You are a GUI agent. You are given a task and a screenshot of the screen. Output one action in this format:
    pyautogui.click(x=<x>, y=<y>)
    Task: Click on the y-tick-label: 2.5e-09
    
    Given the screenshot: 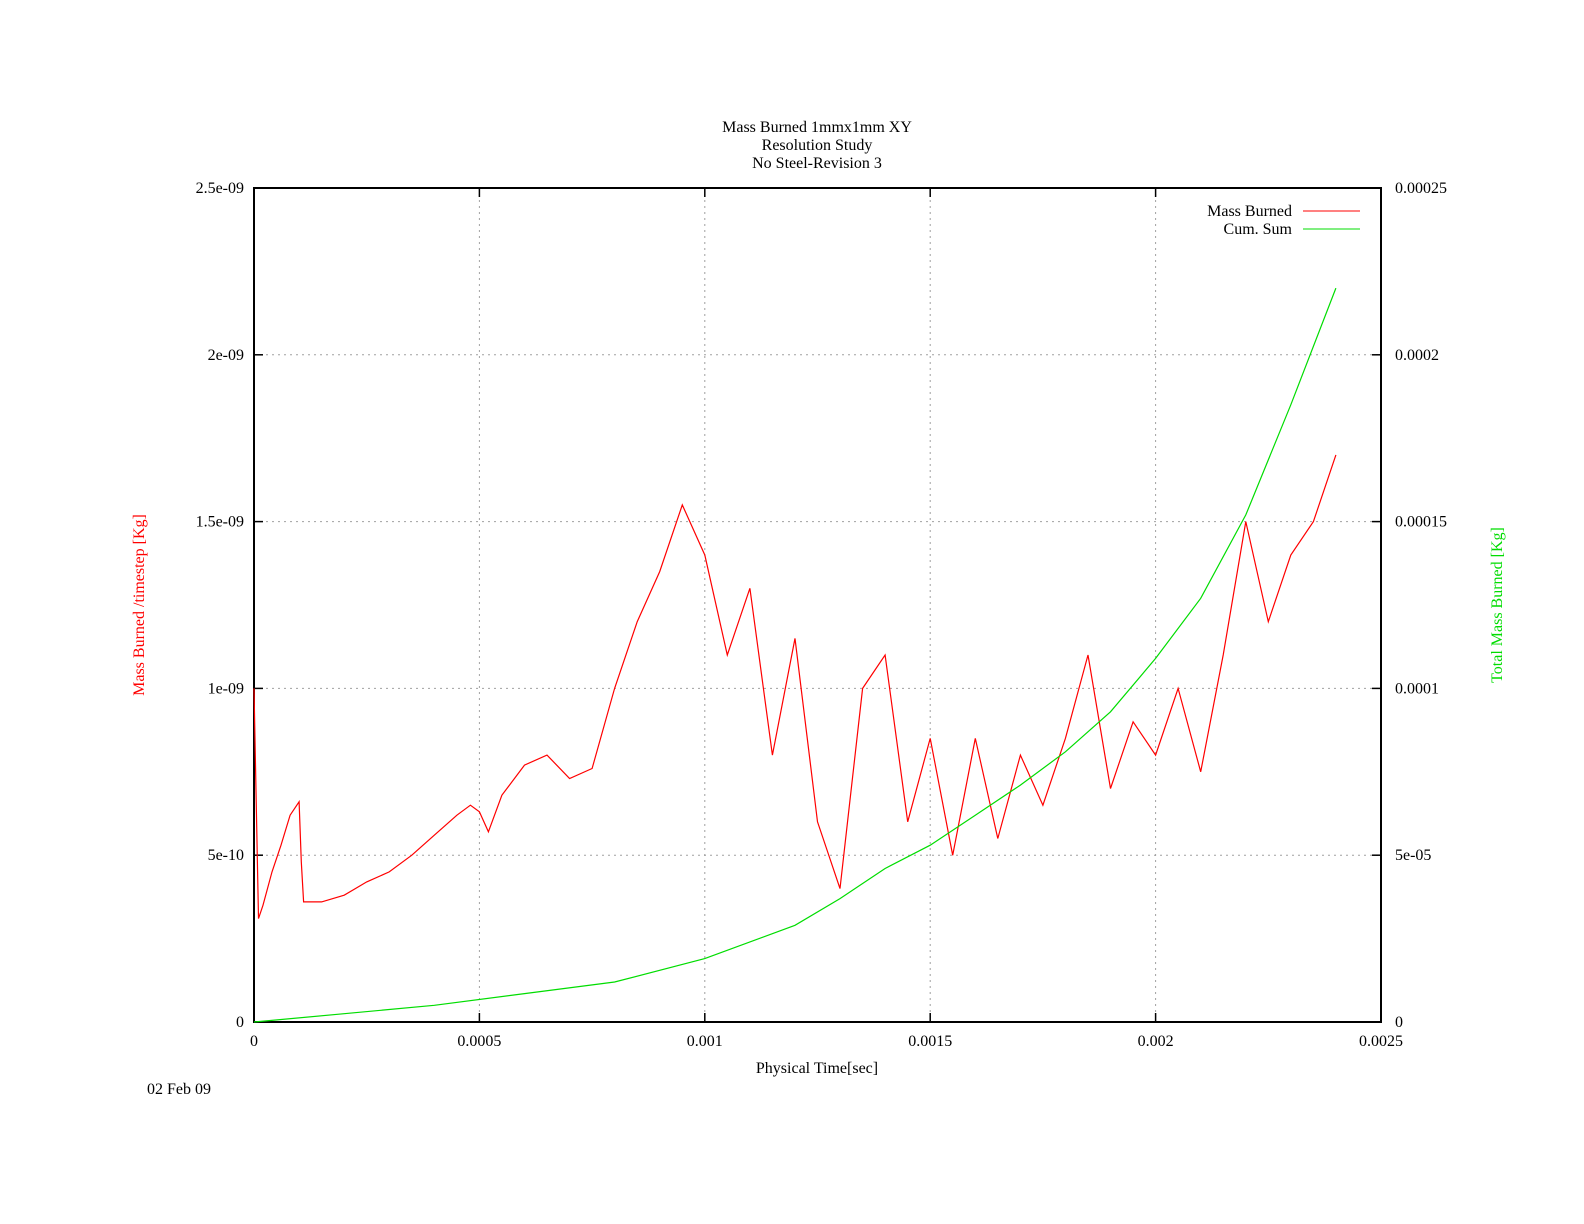 What is the action you would take?
    pyautogui.click(x=220, y=188)
    